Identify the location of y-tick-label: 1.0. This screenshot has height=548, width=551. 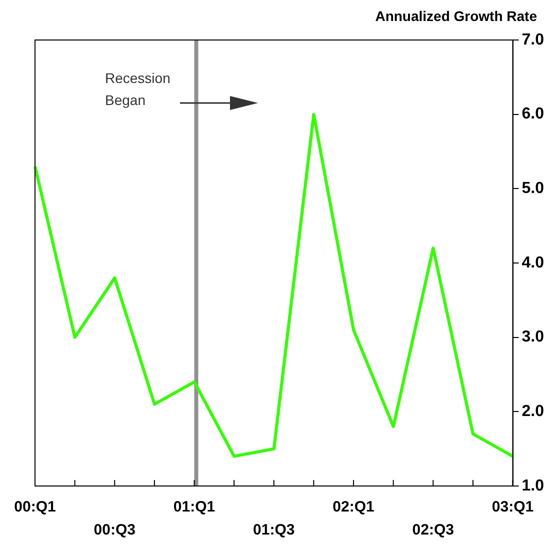
(533, 485).